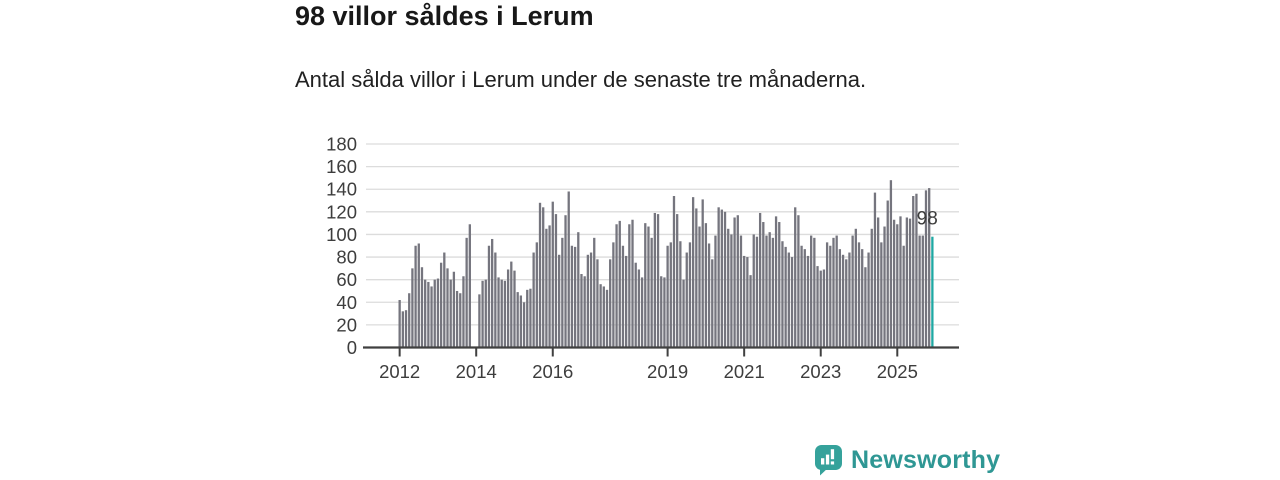 This screenshot has height=480, width=1280. I want to click on newsworthy-logo: Newsworthy, so click(907, 460).